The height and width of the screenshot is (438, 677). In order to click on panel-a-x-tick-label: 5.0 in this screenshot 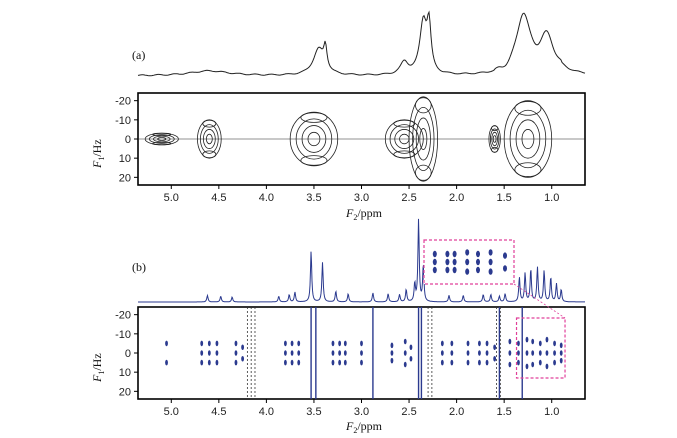, I will do `click(171, 198)`.